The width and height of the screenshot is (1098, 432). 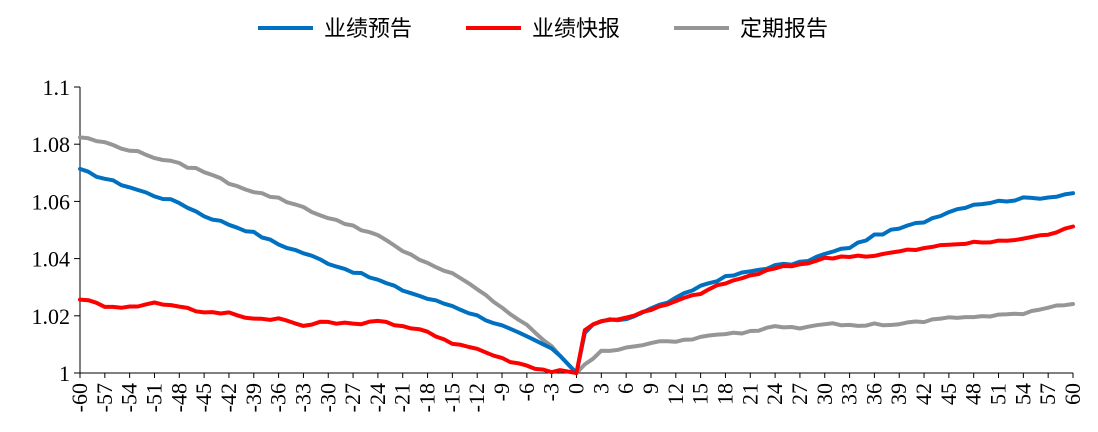 What do you see at coordinates (551, 392) in the screenshot?
I see `x-tick-label: -3` at bounding box center [551, 392].